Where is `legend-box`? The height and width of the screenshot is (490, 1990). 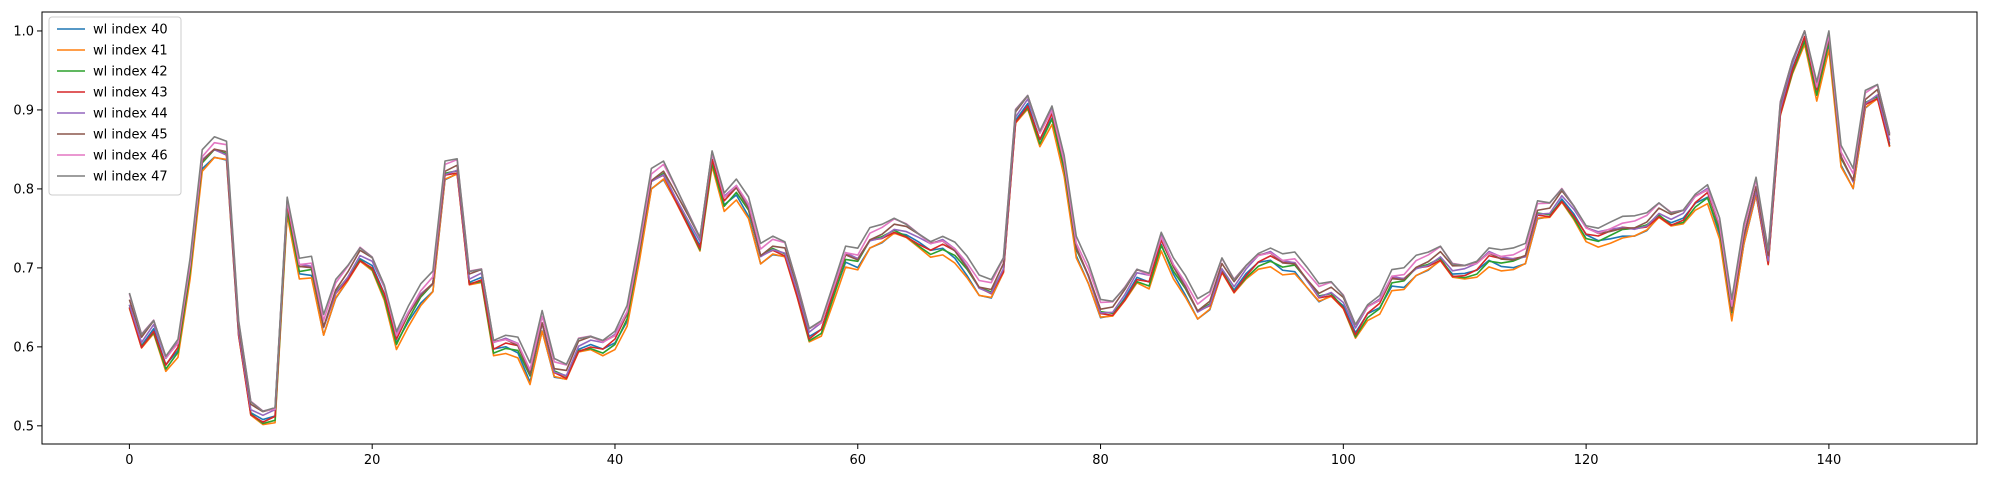 legend-box is located at coordinates (115, 106).